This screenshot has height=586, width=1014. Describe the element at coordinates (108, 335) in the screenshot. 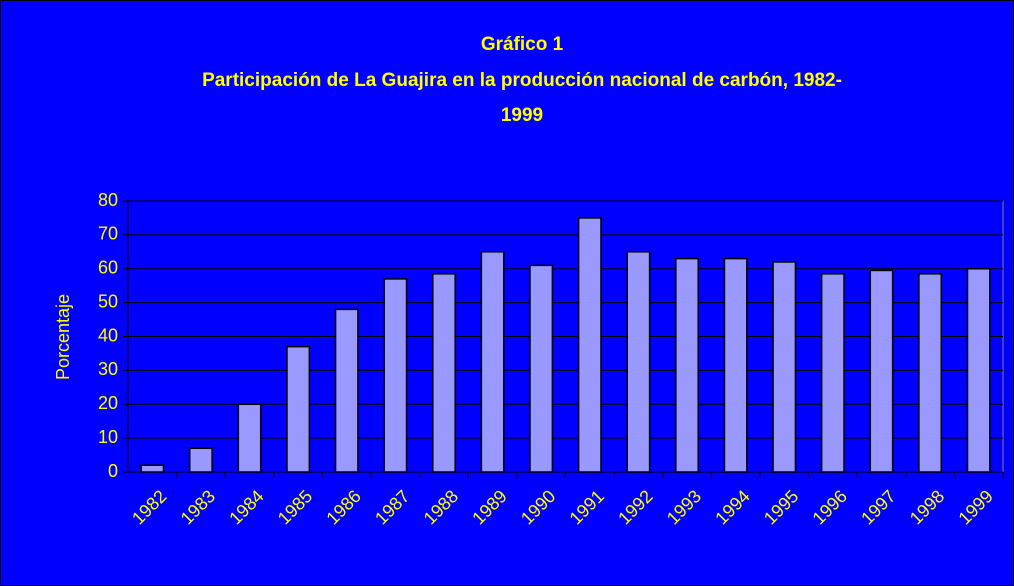

I see `y-tick-label: 40` at that location.